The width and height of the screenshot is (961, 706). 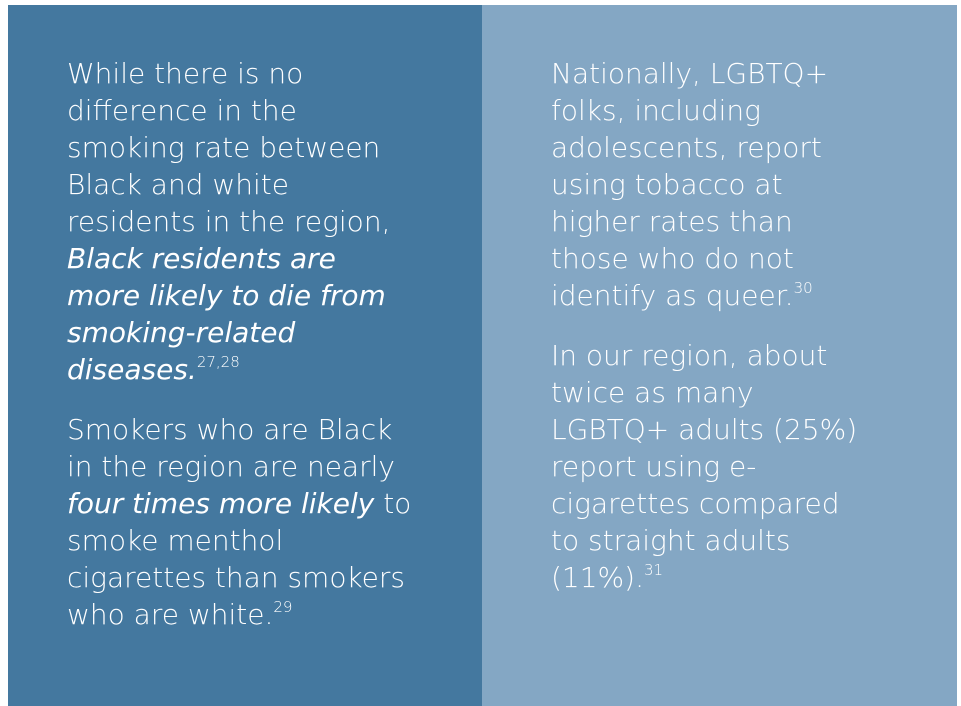 What do you see at coordinates (221, 503) in the screenshot?
I see `text-run: four times more likely` at bounding box center [221, 503].